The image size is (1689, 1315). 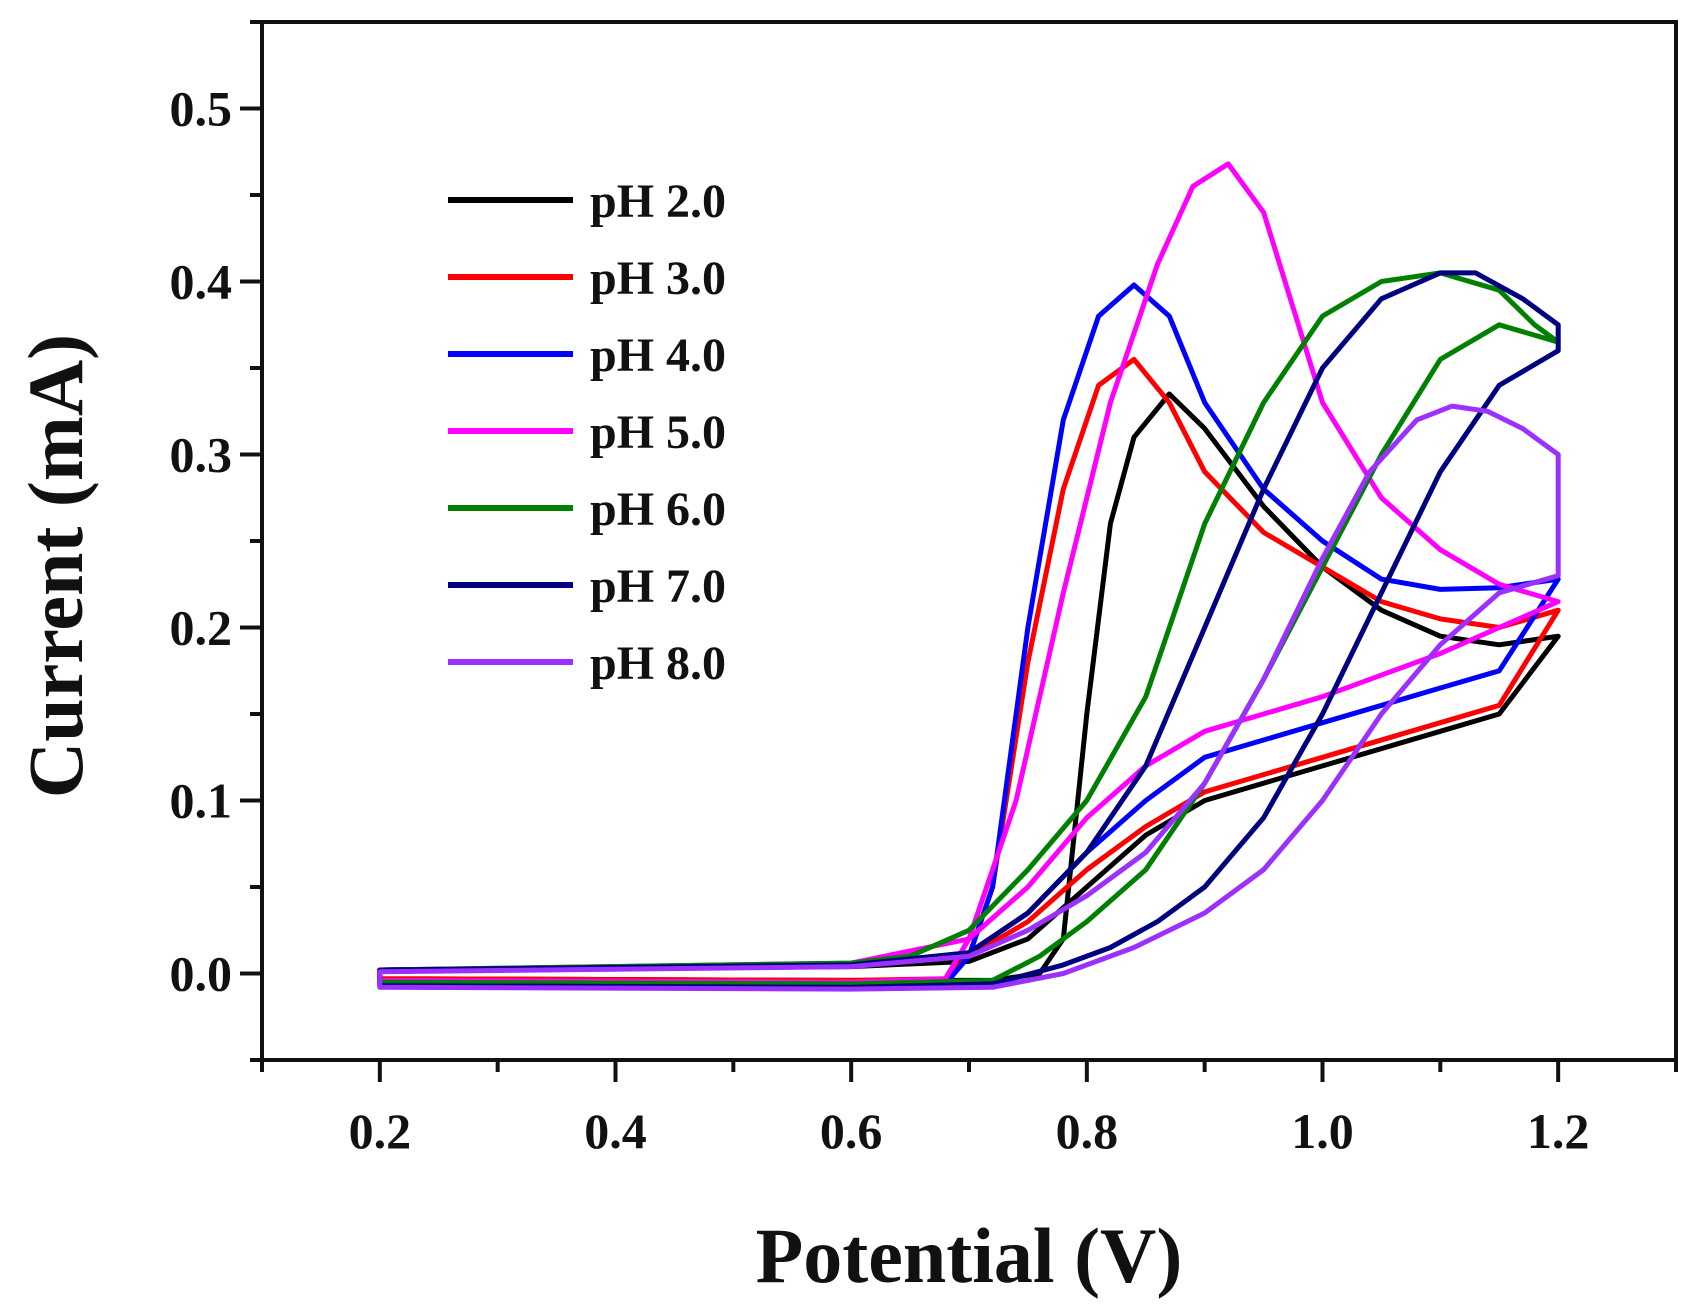 I want to click on x-tick-label: 0.6, so click(x=851, y=1131).